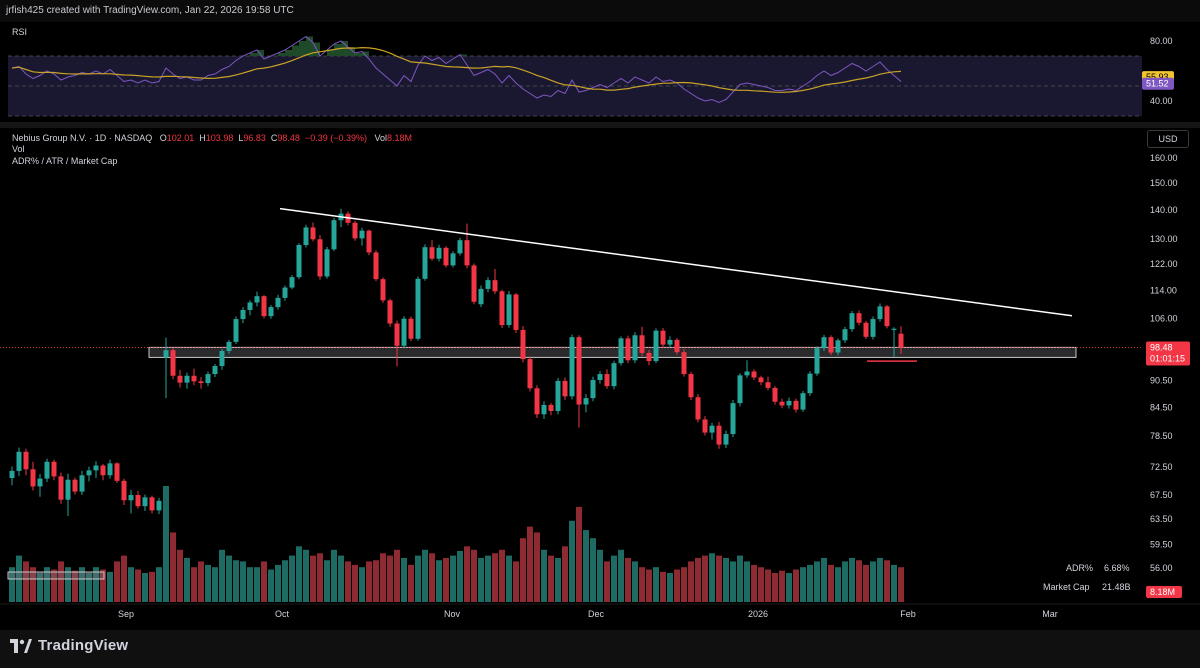  I want to click on pane-separator, so click(600, 125).